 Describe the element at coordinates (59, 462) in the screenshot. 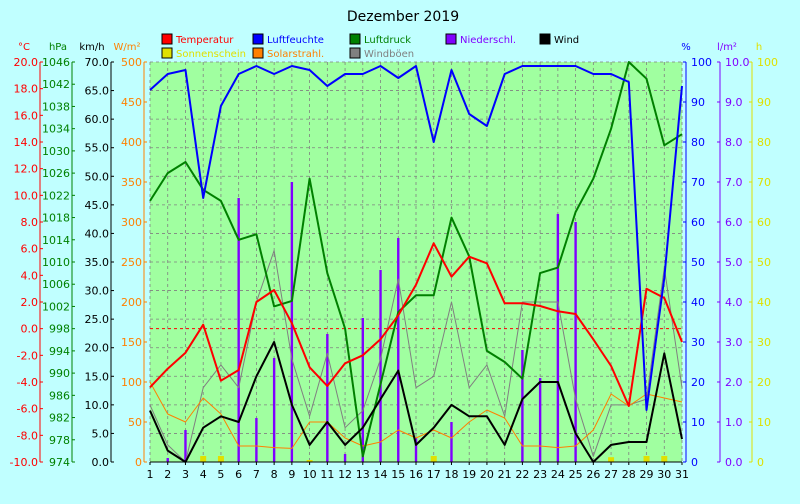

I see `y-tick-label-hpa: 974` at that location.